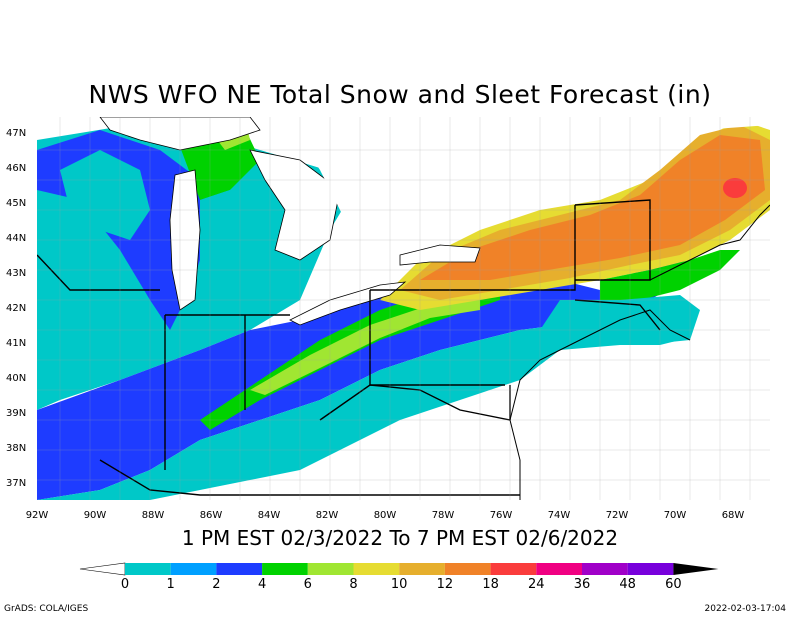 This screenshot has height=618, width=800. I want to click on colorbar-label: 2, so click(216, 584).